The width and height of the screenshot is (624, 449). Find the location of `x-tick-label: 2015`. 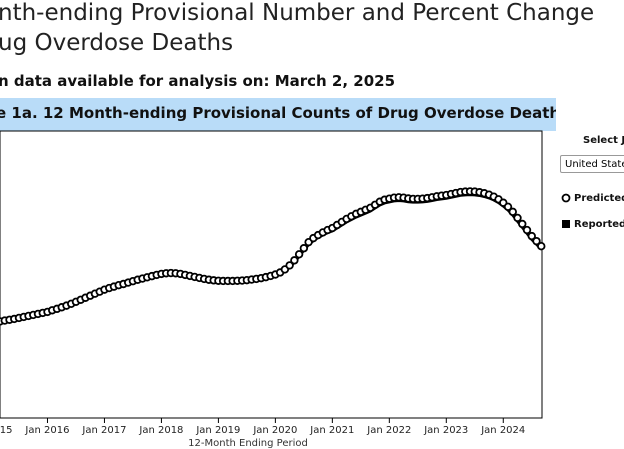

x-tick-label: 2015 is located at coordinates (6, 430).